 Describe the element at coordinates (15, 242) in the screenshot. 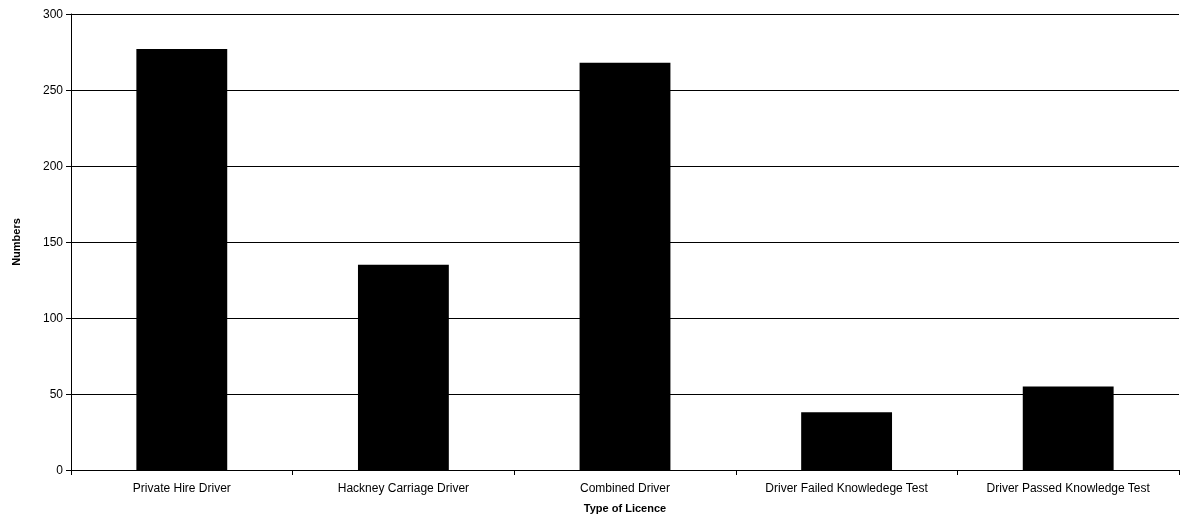

I see `y-axis-title: Numbers` at that location.